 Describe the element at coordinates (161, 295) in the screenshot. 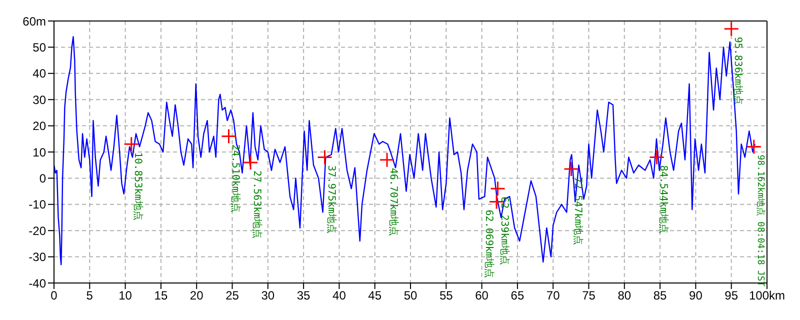

I see `x-tick-label: 15` at that location.